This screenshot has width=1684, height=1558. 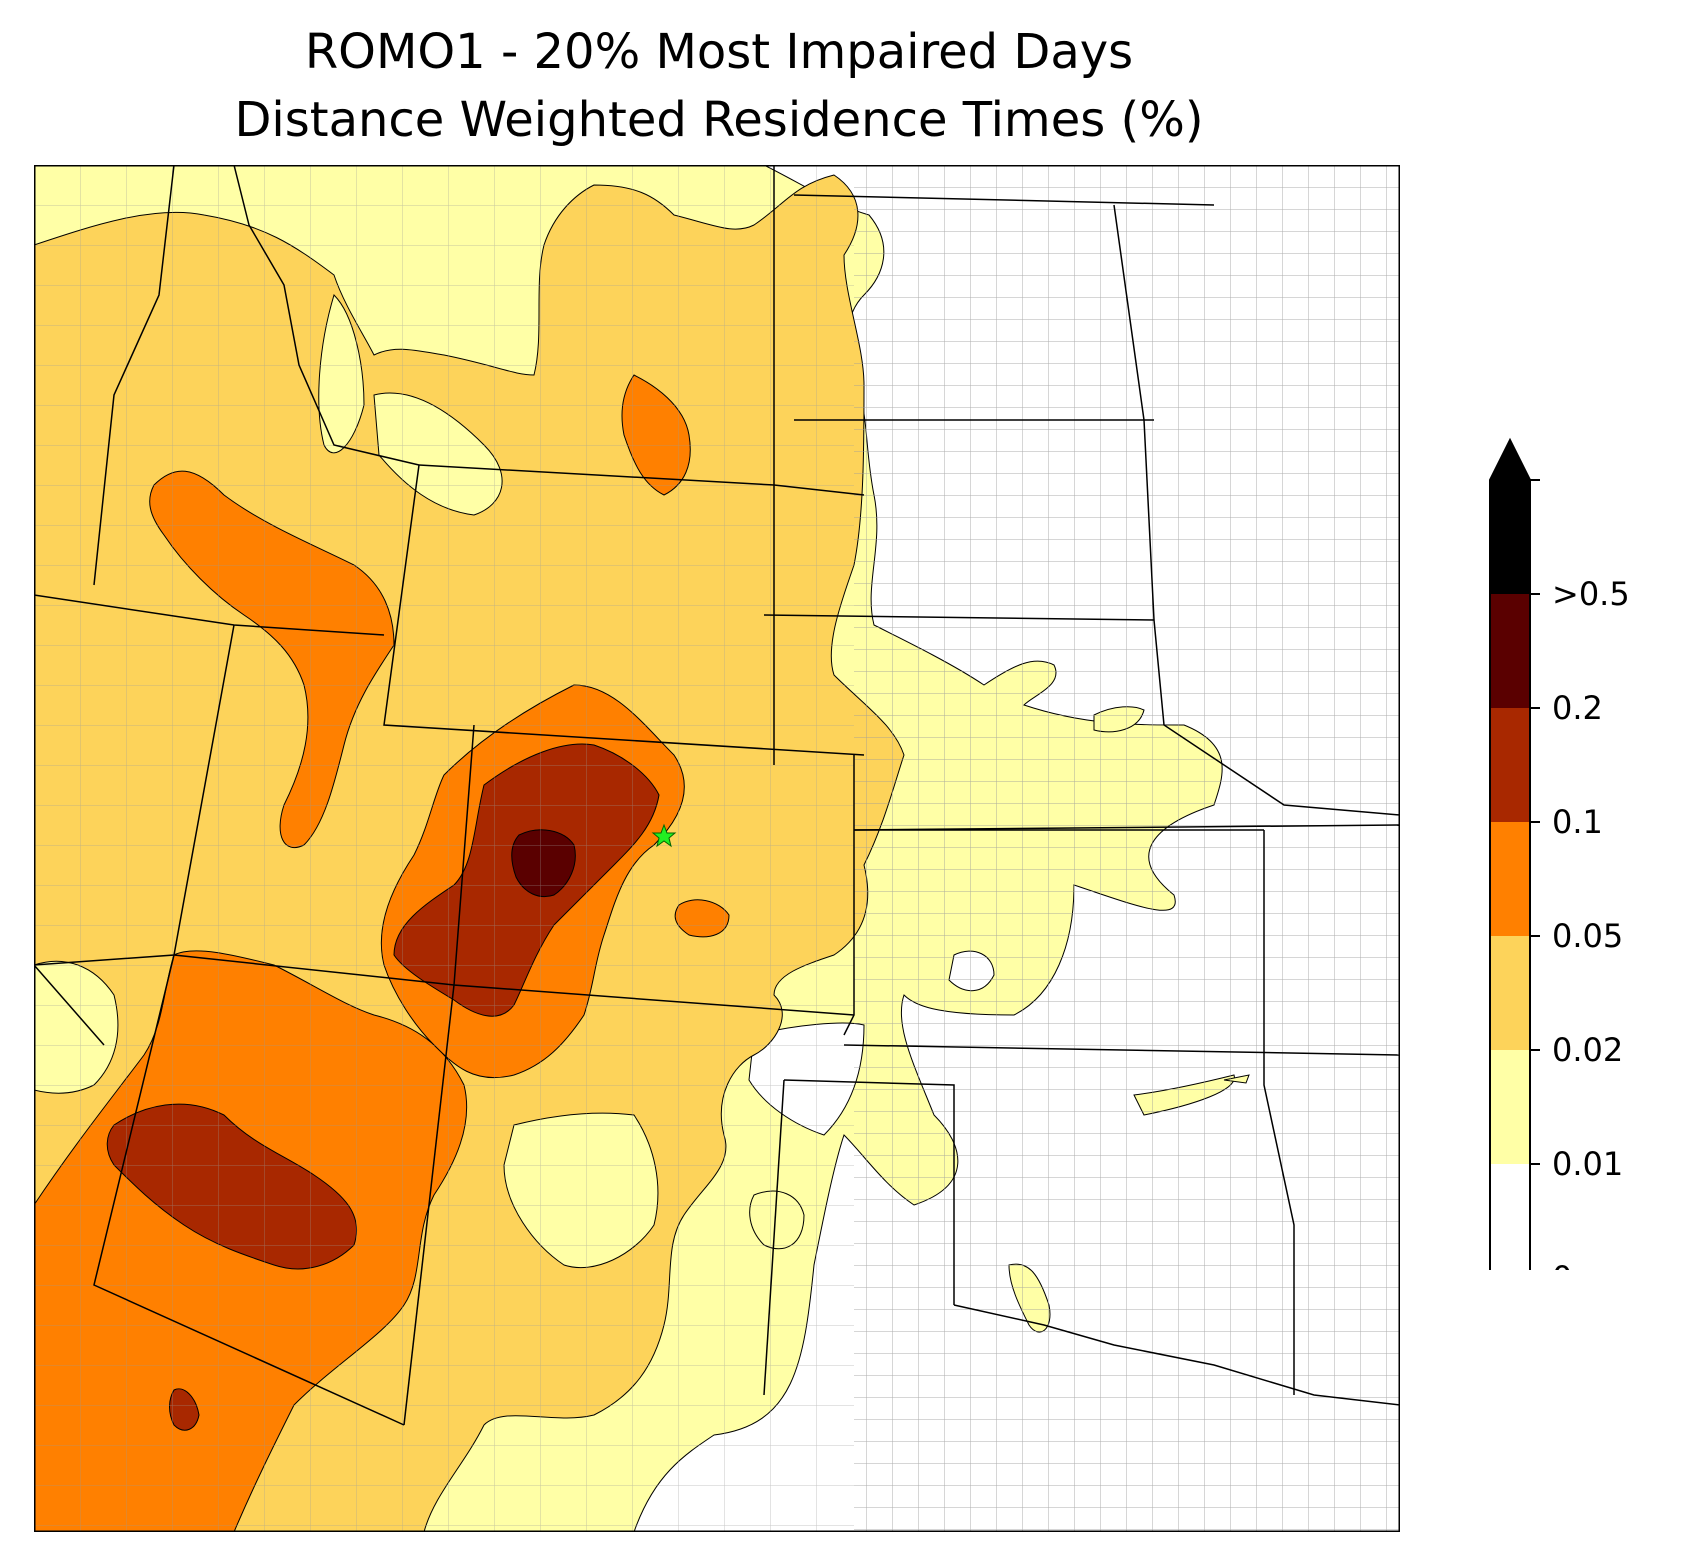 I want to click on colorbar-tick-label: >0.5, so click(x=1591, y=594).